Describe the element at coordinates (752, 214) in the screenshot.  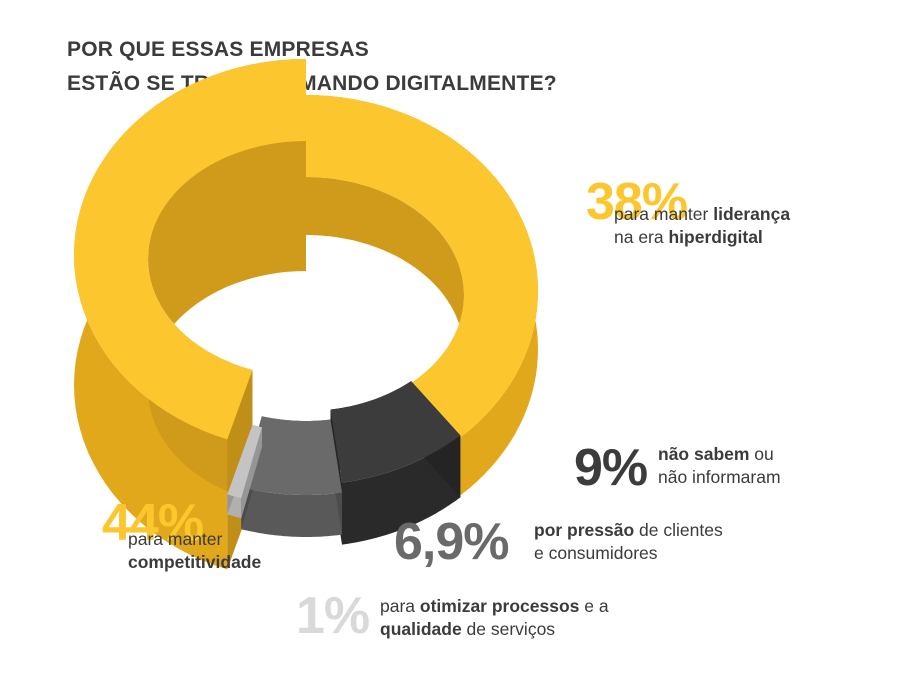
I see `desc-lideranca-b1: liderança` at that location.